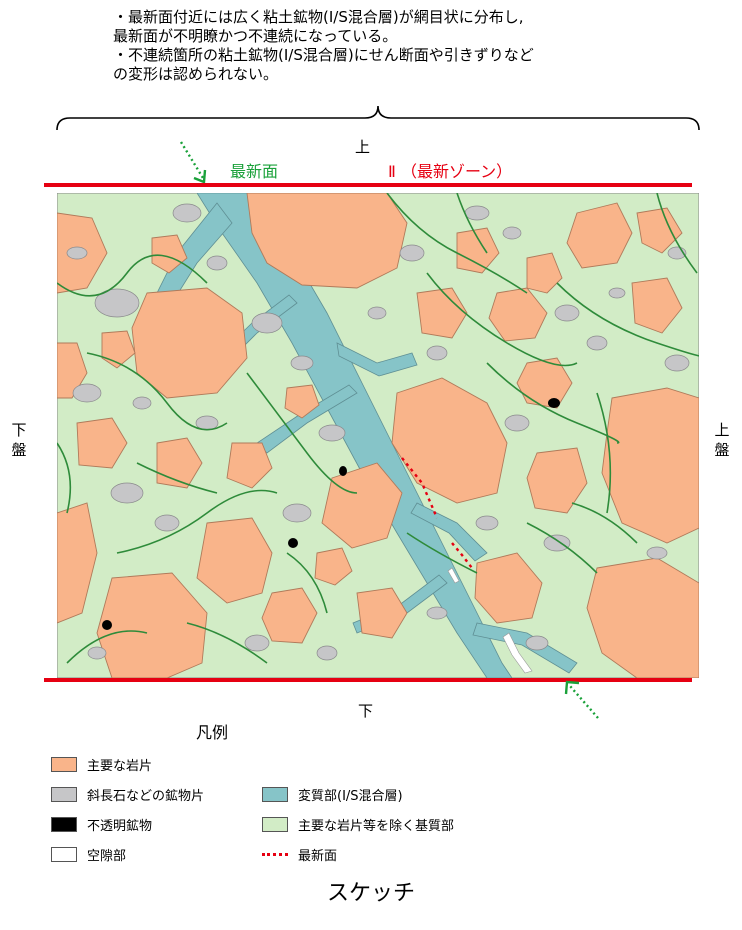 This screenshot has height=930, width=742. Describe the element at coordinates (275, 794) in the screenshot. I see `legend-swatch-altered` at that location.